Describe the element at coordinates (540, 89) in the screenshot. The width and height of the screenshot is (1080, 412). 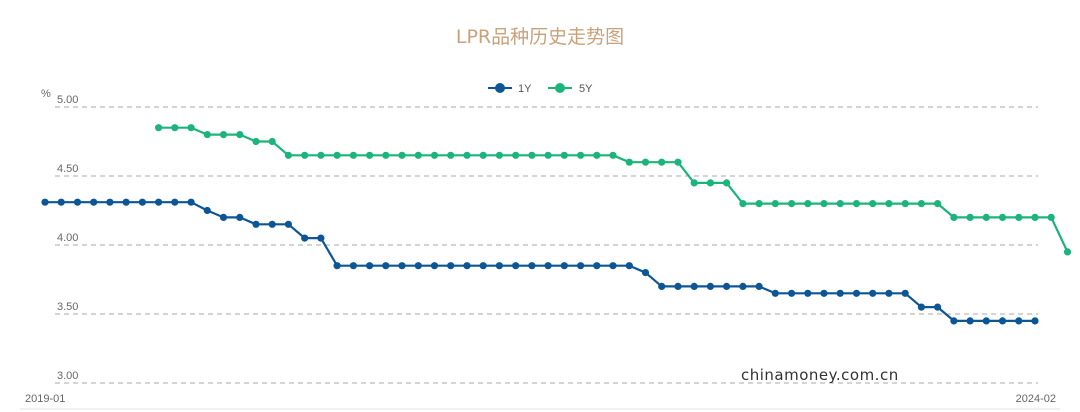
I see `legend: 1Y 5Y` at that location.